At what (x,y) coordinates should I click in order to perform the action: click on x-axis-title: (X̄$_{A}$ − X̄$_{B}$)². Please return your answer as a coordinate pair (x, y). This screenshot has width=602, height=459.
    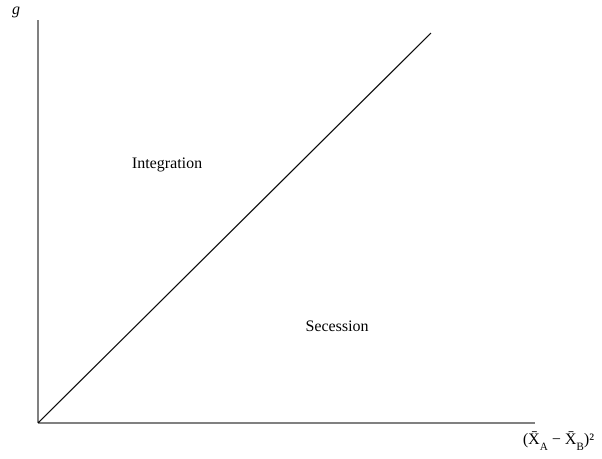
    Looking at the image, I should click on (558, 442).